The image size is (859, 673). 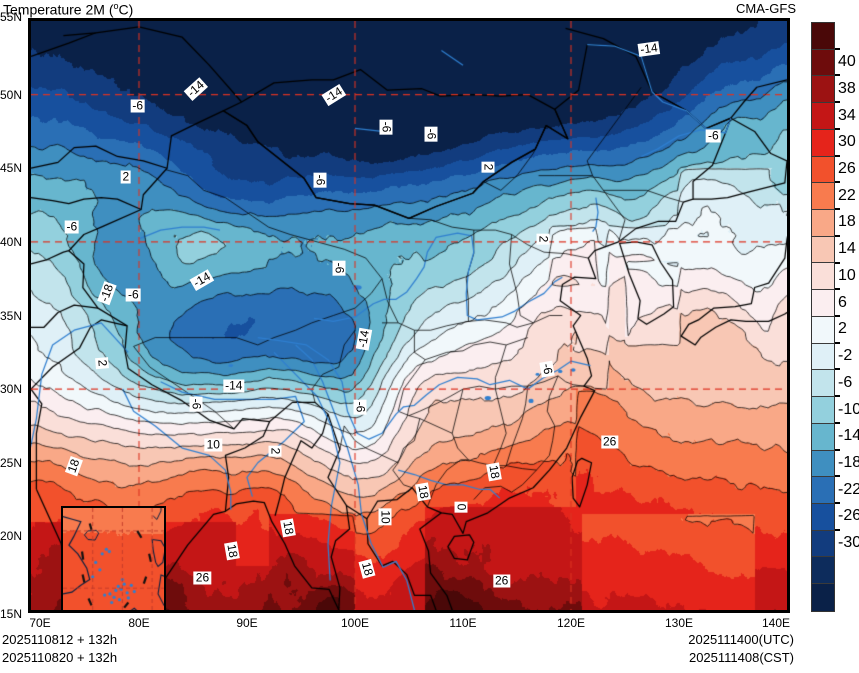 What do you see at coordinates (842, 302) in the screenshot?
I see `colorbar-tick-label: 6` at bounding box center [842, 302].